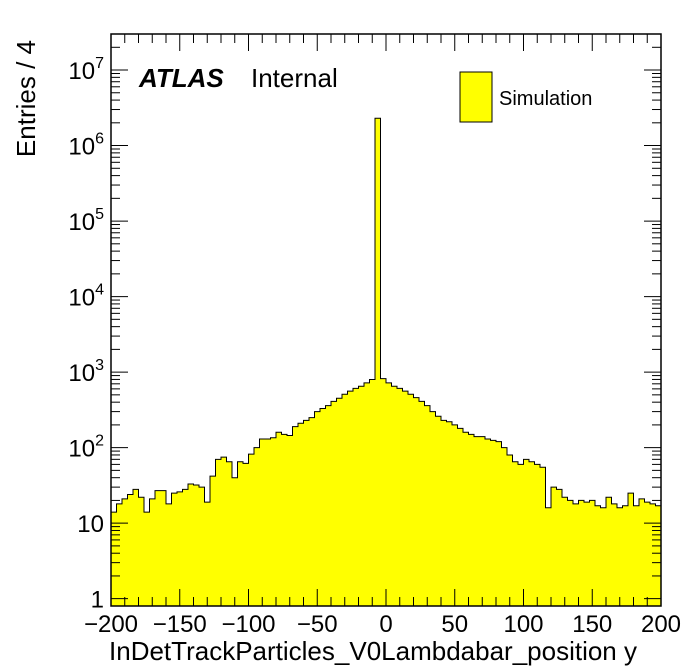 The image size is (696, 672). Describe the element at coordinates (86, 372) in the screenshot. I see `y-tick-label: 10³` at that location.